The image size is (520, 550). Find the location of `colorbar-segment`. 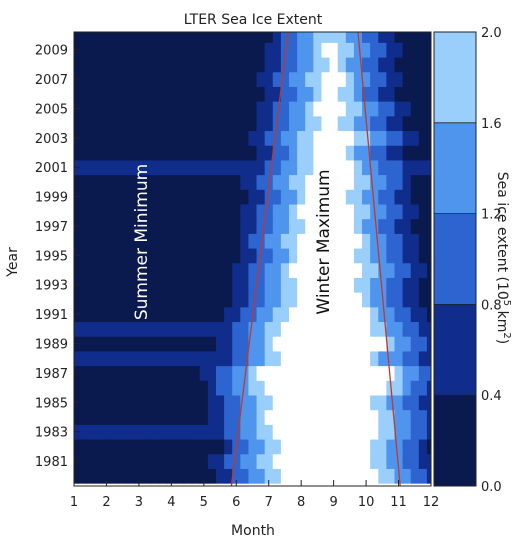

colorbar-segment is located at coordinates (455, 350).